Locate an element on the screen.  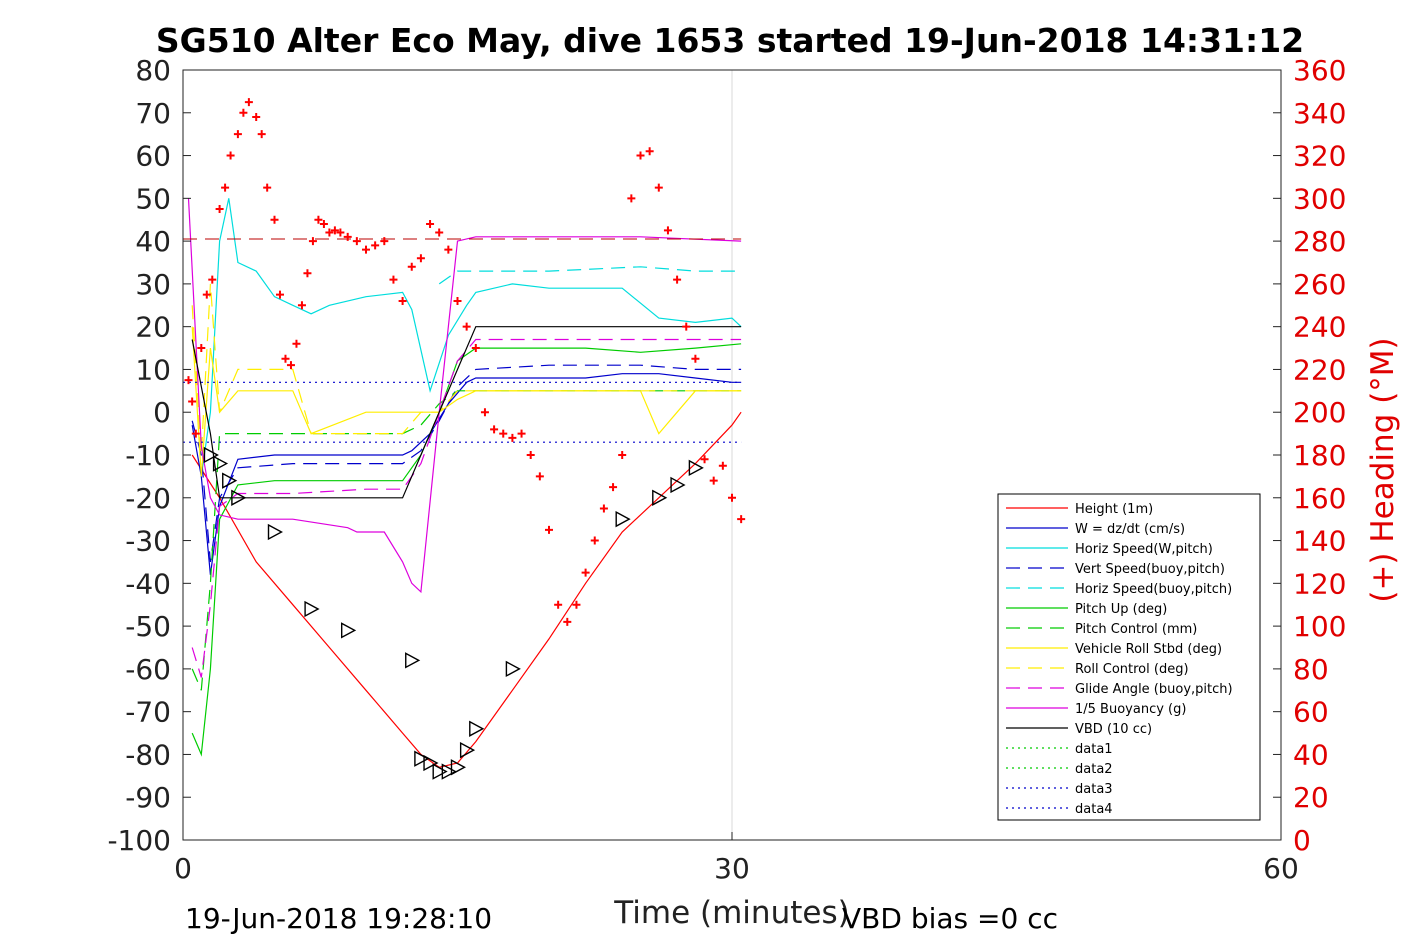
x-axis: 0 30 60 is located at coordinates (736, 858).